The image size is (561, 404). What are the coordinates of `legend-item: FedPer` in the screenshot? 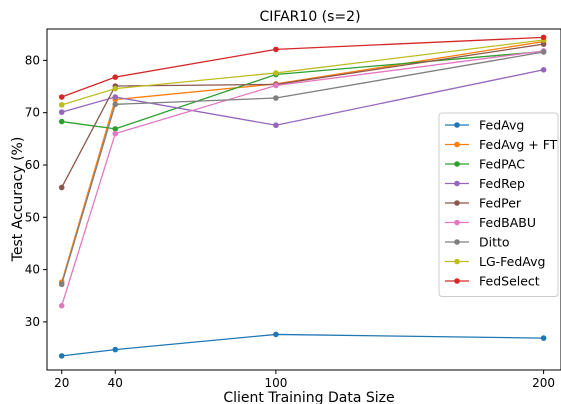 It's located at (483, 203).